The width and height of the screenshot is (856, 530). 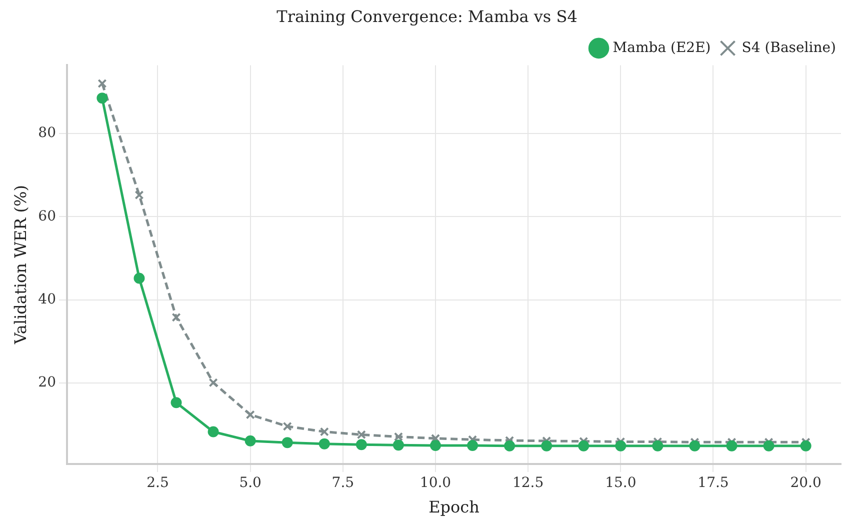 I want to click on y-tick-label: 60, so click(x=47, y=216).